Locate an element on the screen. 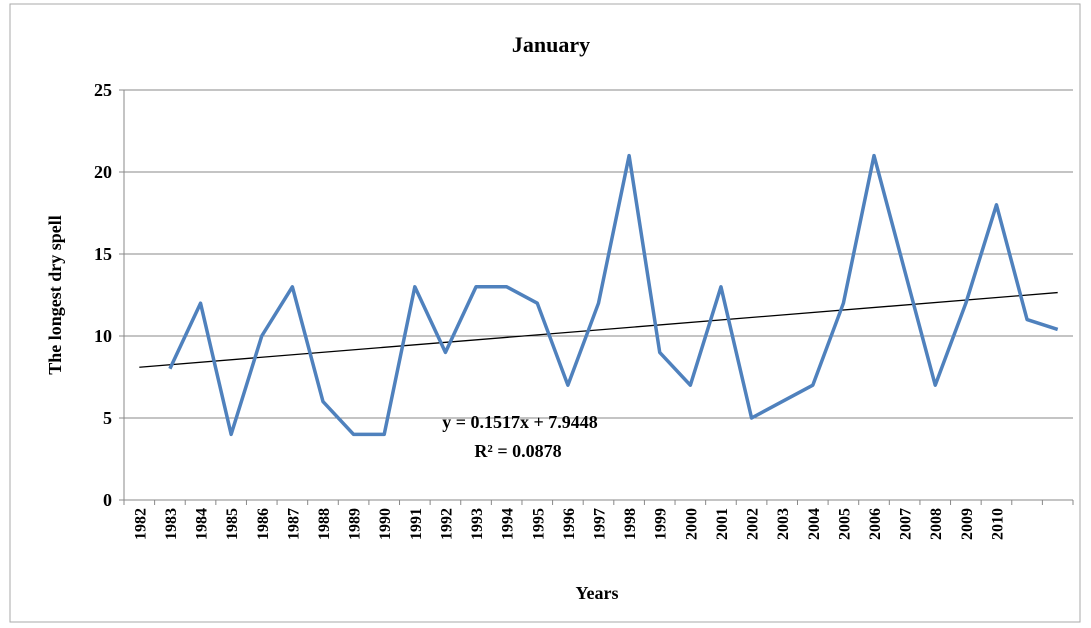 The height and width of the screenshot is (628, 1091). x-tick-label: 1989 is located at coordinates (355, 524).